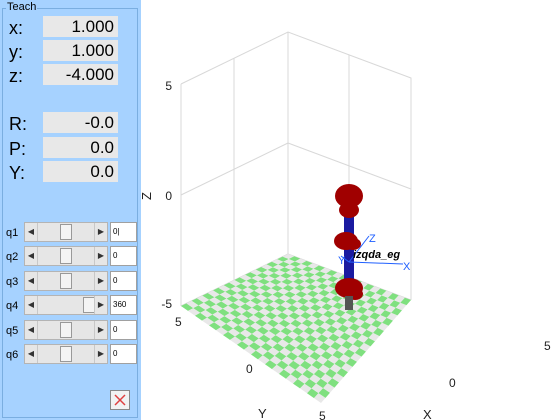  I want to click on q2-input: 0, so click(123, 256).